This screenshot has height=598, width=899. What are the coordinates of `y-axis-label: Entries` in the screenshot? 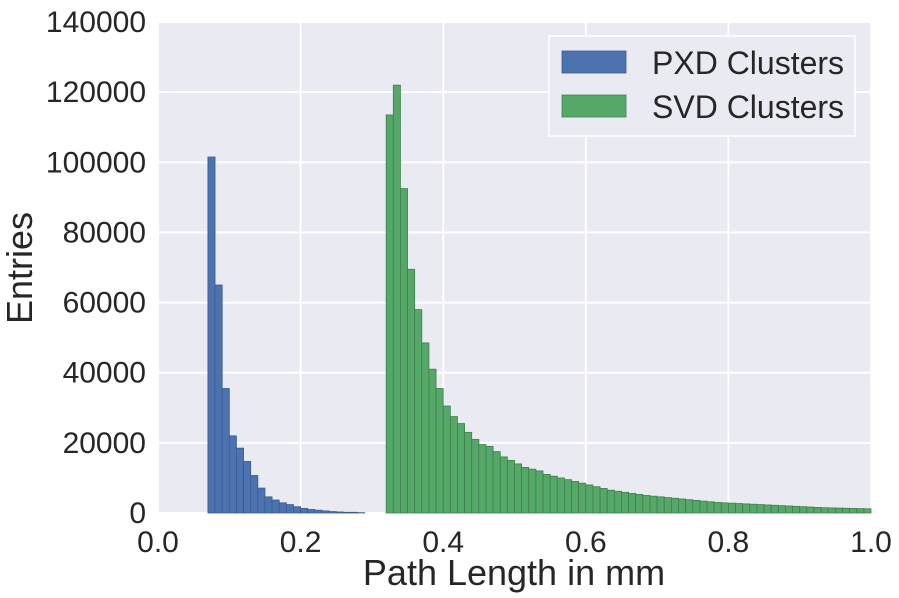 It's located at (20, 268).